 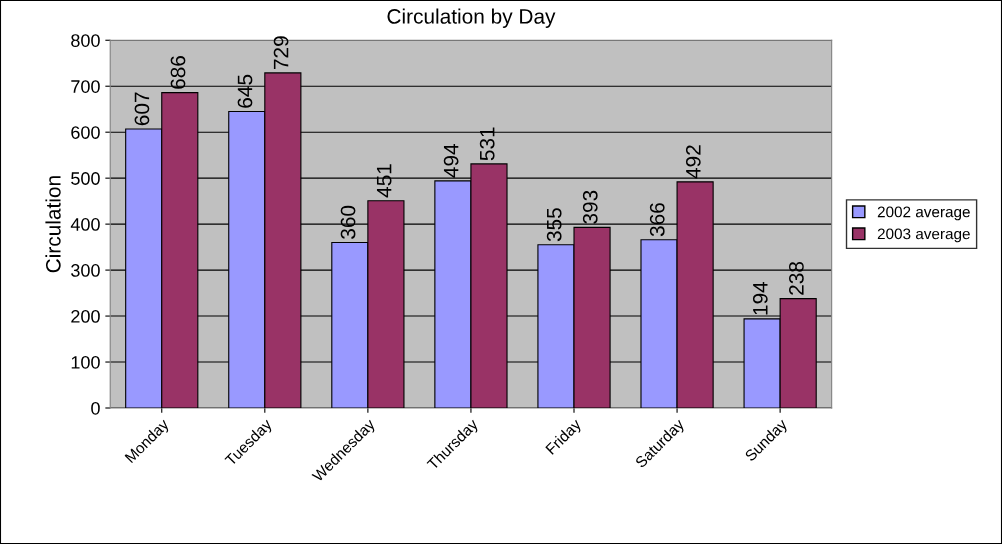 I want to click on y-tick-label: 100, so click(x=85, y=362).